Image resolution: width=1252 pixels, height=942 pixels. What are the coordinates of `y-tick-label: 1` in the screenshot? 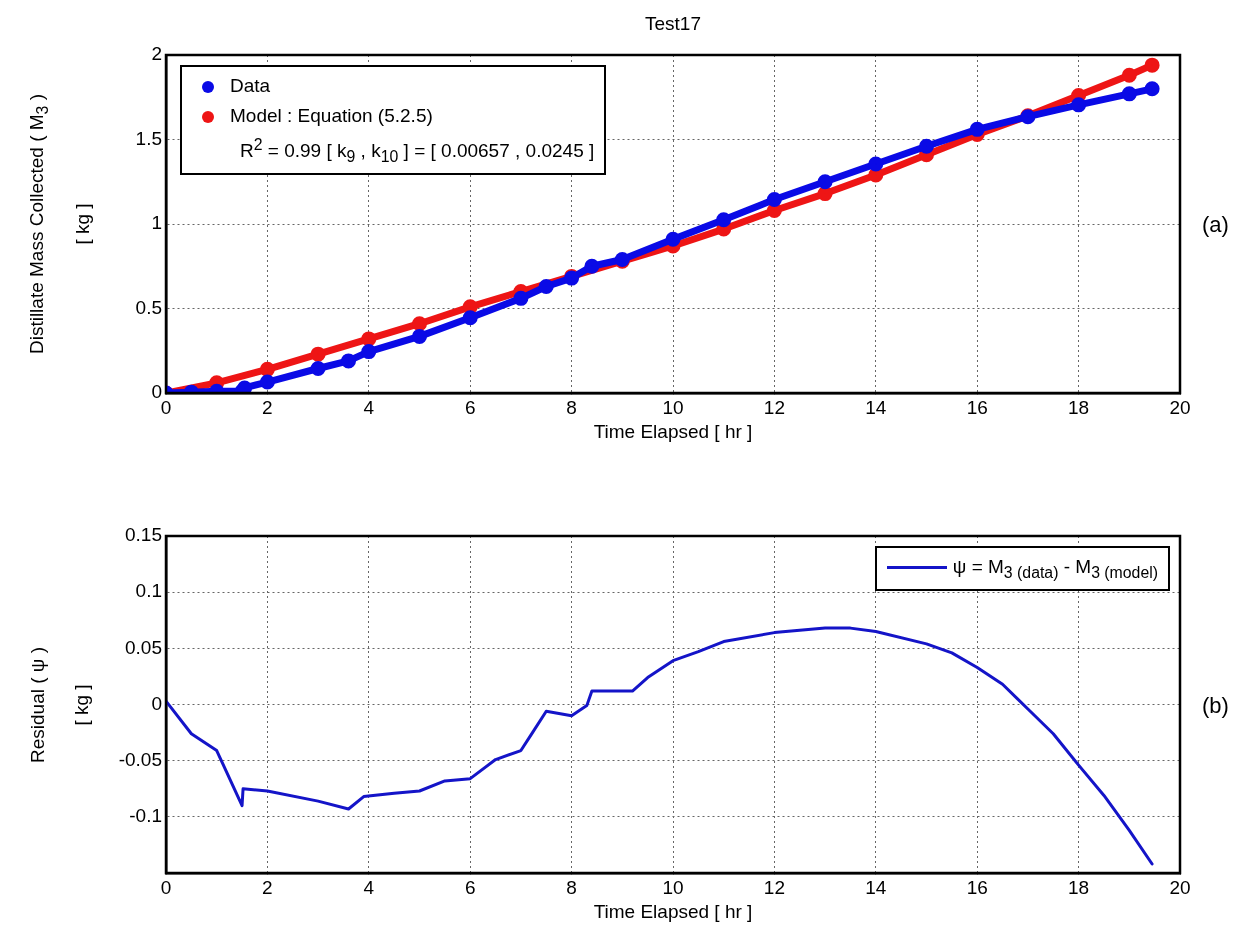 It's located at (156, 223).